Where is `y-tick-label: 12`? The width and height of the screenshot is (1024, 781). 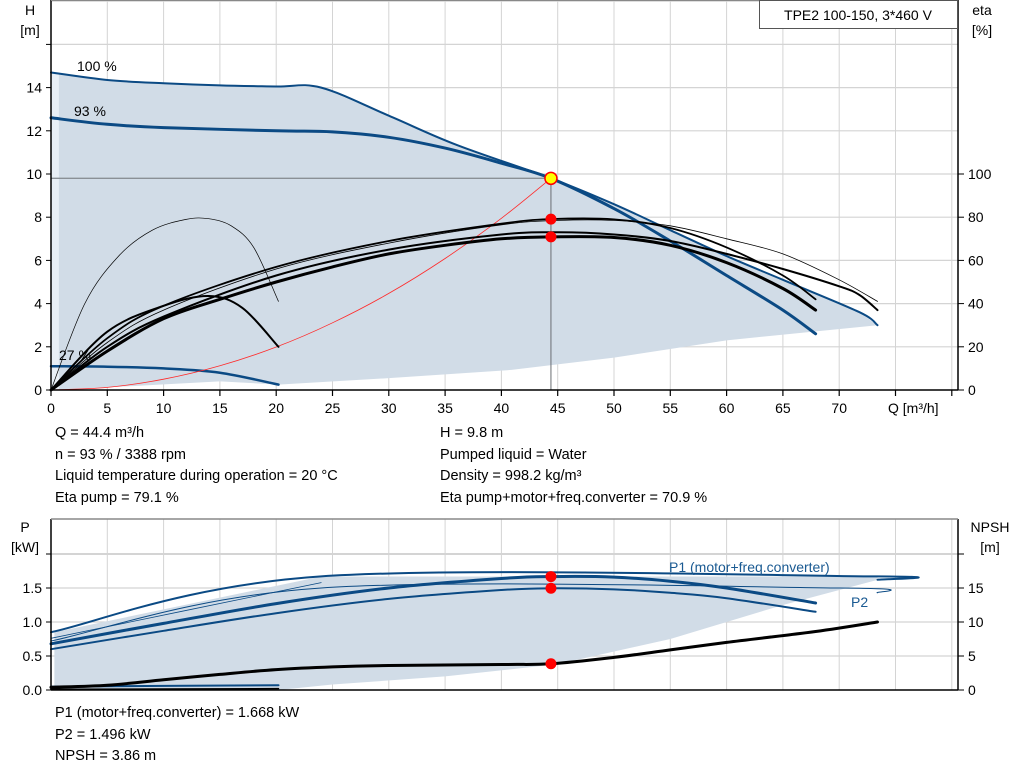 y-tick-label: 12 is located at coordinates (34, 131).